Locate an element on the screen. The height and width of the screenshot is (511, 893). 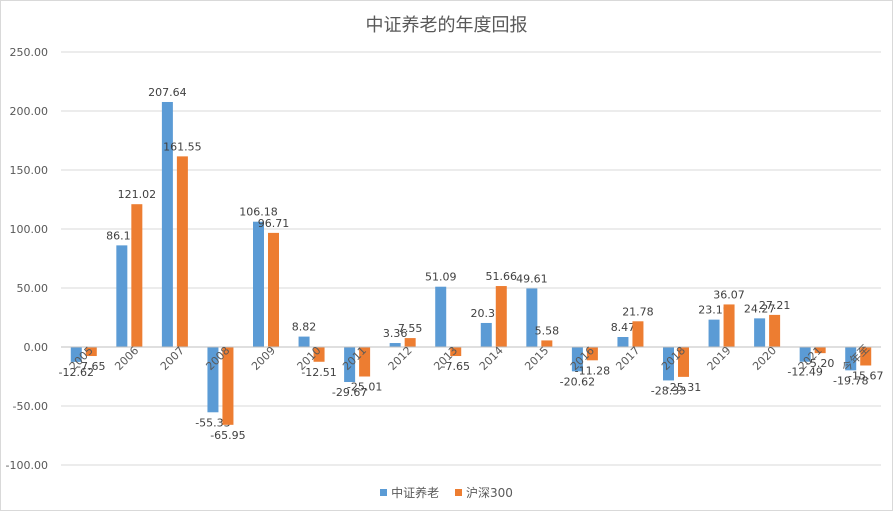
data-label: -28.33 is located at coordinates (668, 390).